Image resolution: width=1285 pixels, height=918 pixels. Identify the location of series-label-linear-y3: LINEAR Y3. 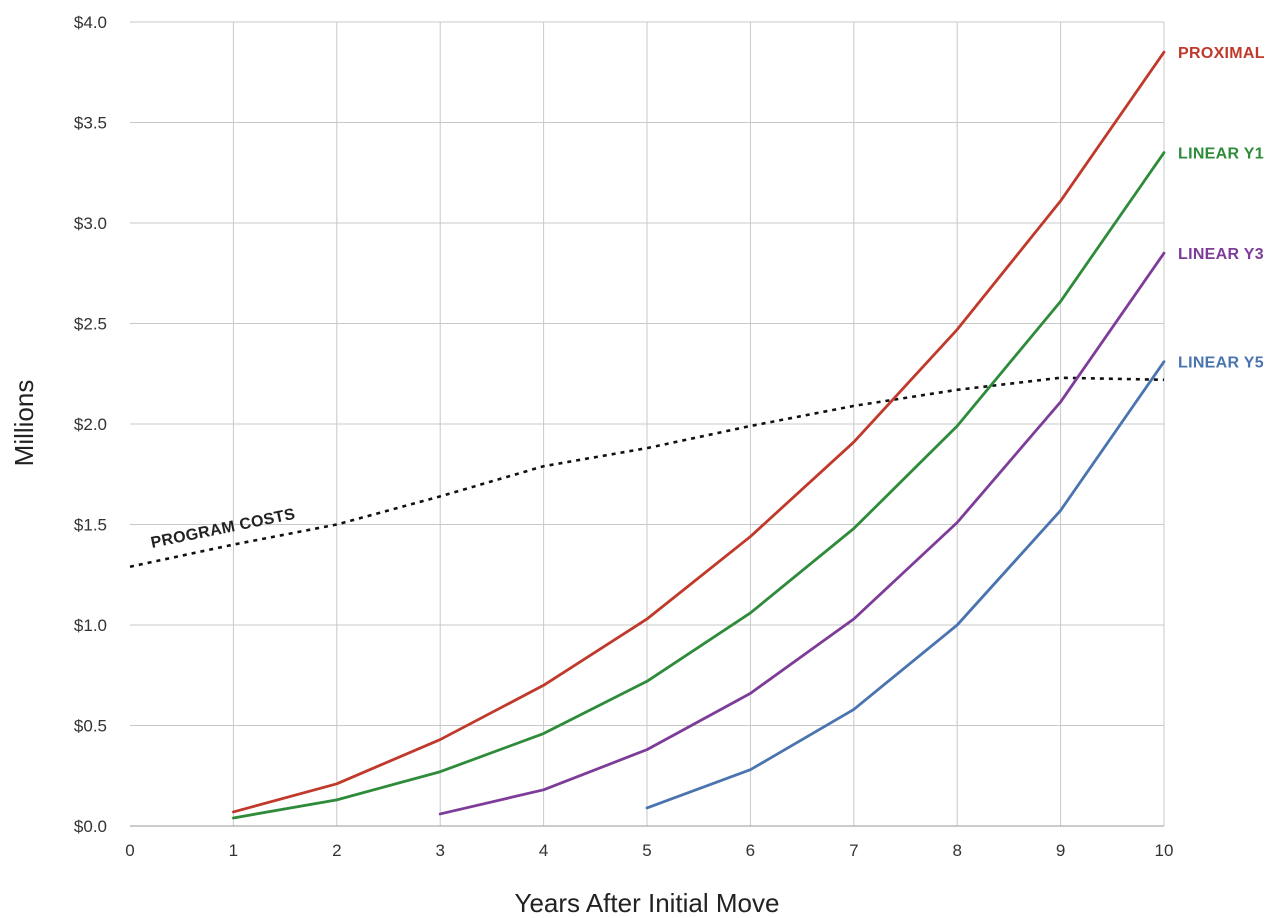
(1221, 254).